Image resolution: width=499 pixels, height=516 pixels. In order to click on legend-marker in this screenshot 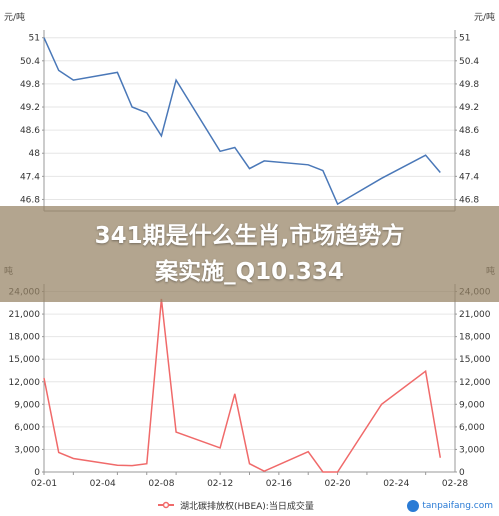, I will do `click(166, 505)`.